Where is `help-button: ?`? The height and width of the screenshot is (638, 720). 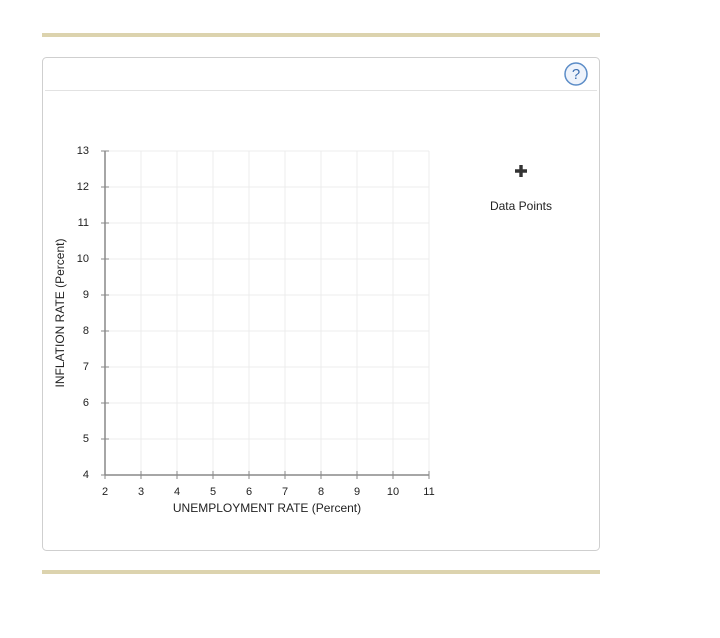 help-button: ? is located at coordinates (576, 74).